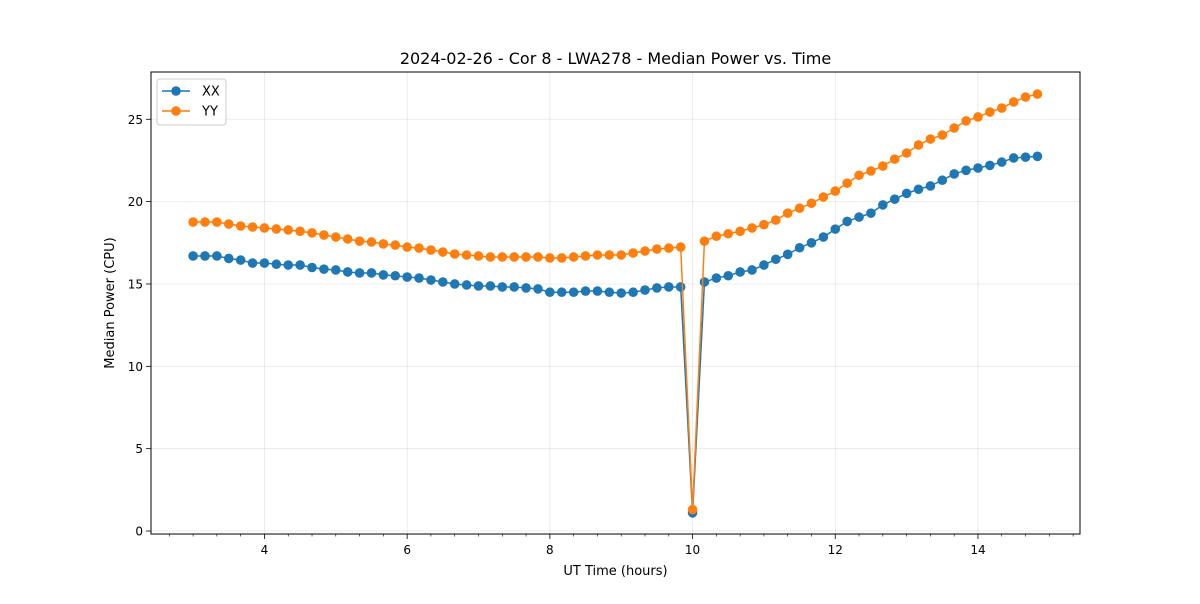 The height and width of the screenshot is (604, 1200). Describe the element at coordinates (135, 367) in the screenshot. I see `y-tick-label: 10` at that location.